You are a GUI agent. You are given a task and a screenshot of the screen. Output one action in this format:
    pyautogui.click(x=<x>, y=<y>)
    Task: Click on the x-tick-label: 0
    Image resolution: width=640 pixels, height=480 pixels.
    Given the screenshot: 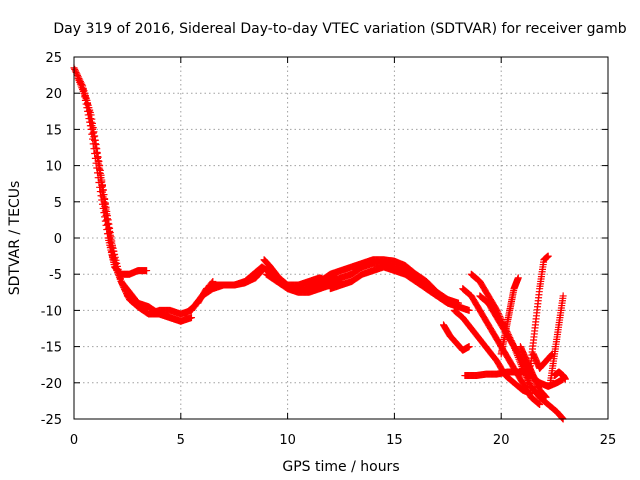 What is the action you would take?
    pyautogui.click(x=74, y=440)
    